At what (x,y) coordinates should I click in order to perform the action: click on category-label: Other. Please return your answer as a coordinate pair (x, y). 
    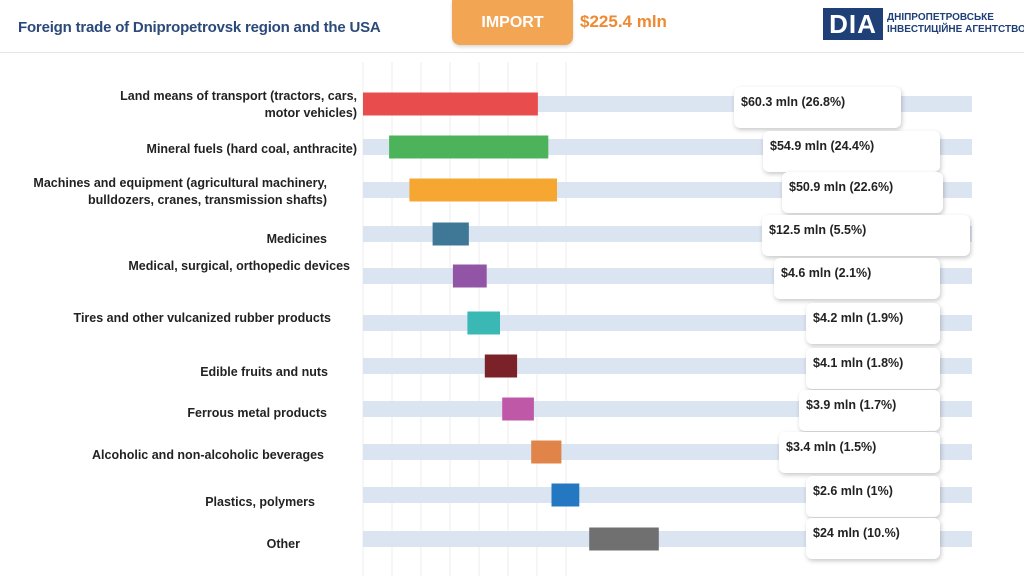
    Looking at the image, I should click on (283, 544).